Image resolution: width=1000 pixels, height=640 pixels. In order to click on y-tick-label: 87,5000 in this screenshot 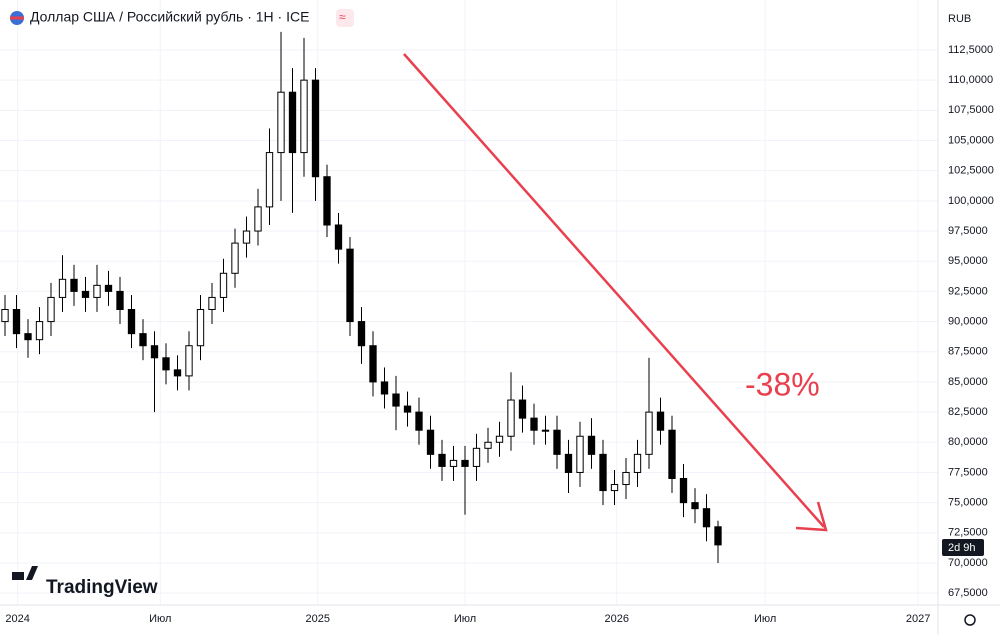, I will do `click(968, 352)`.